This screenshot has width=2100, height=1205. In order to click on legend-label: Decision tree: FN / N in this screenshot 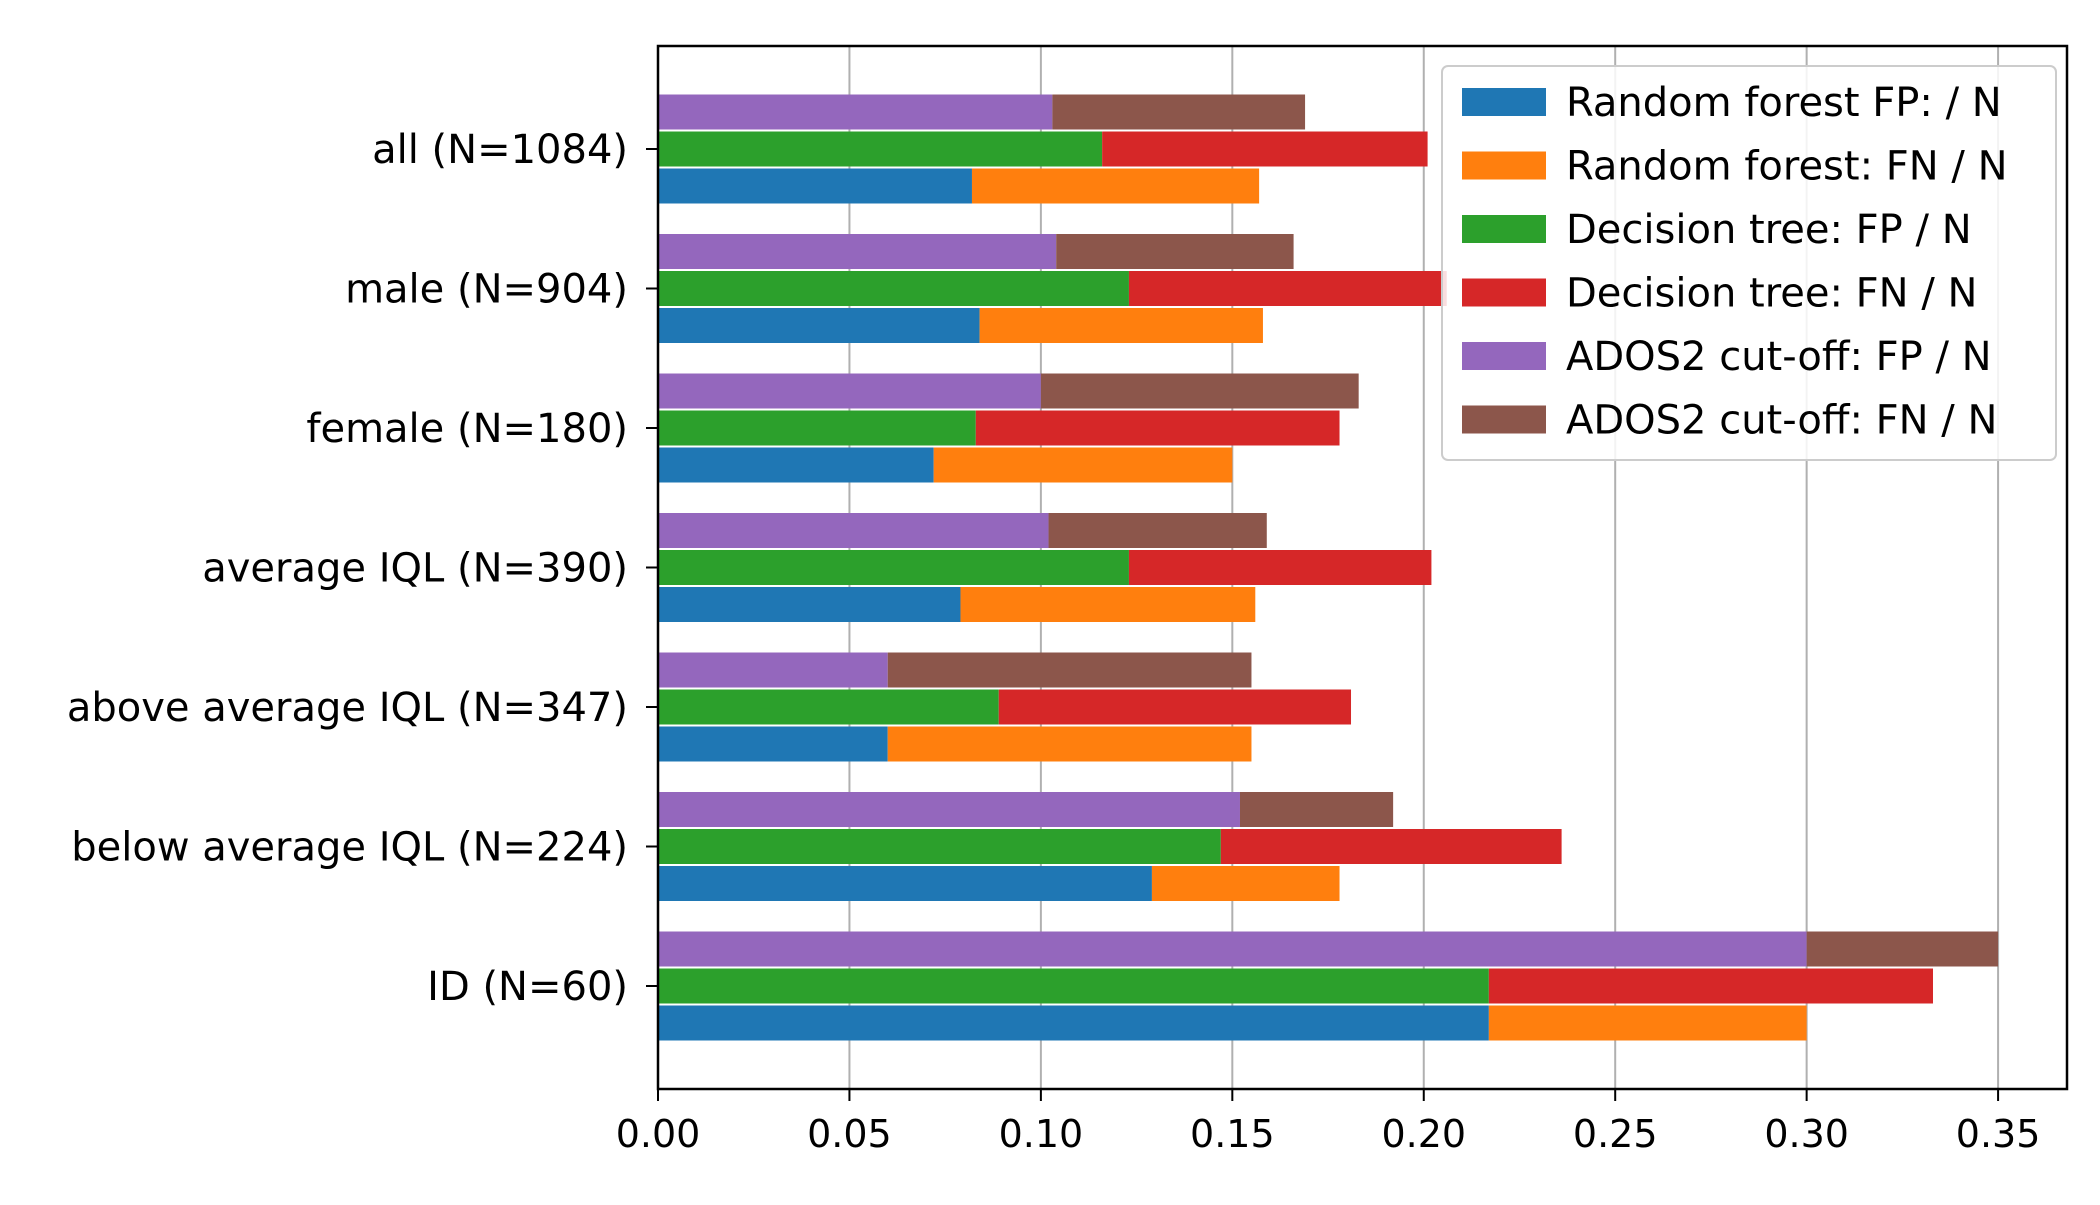, I will do `click(1771, 294)`.